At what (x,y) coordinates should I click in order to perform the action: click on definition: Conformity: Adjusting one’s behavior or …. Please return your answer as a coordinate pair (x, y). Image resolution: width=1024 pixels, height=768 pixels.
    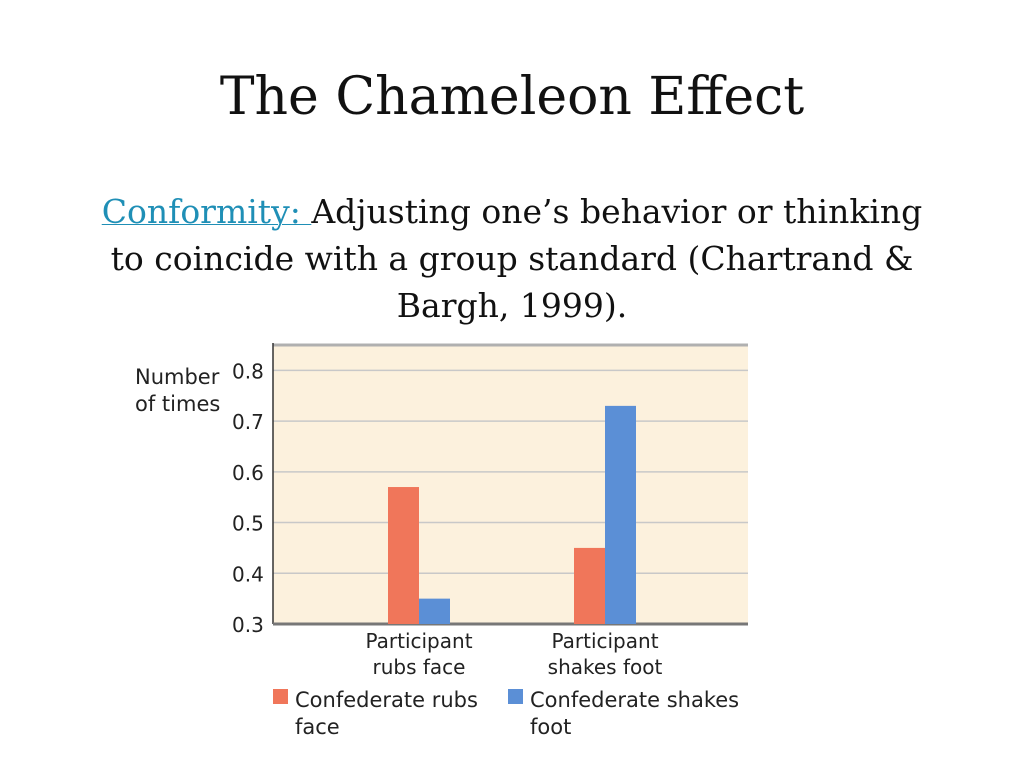
    Looking at the image, I should click on (512, 258).